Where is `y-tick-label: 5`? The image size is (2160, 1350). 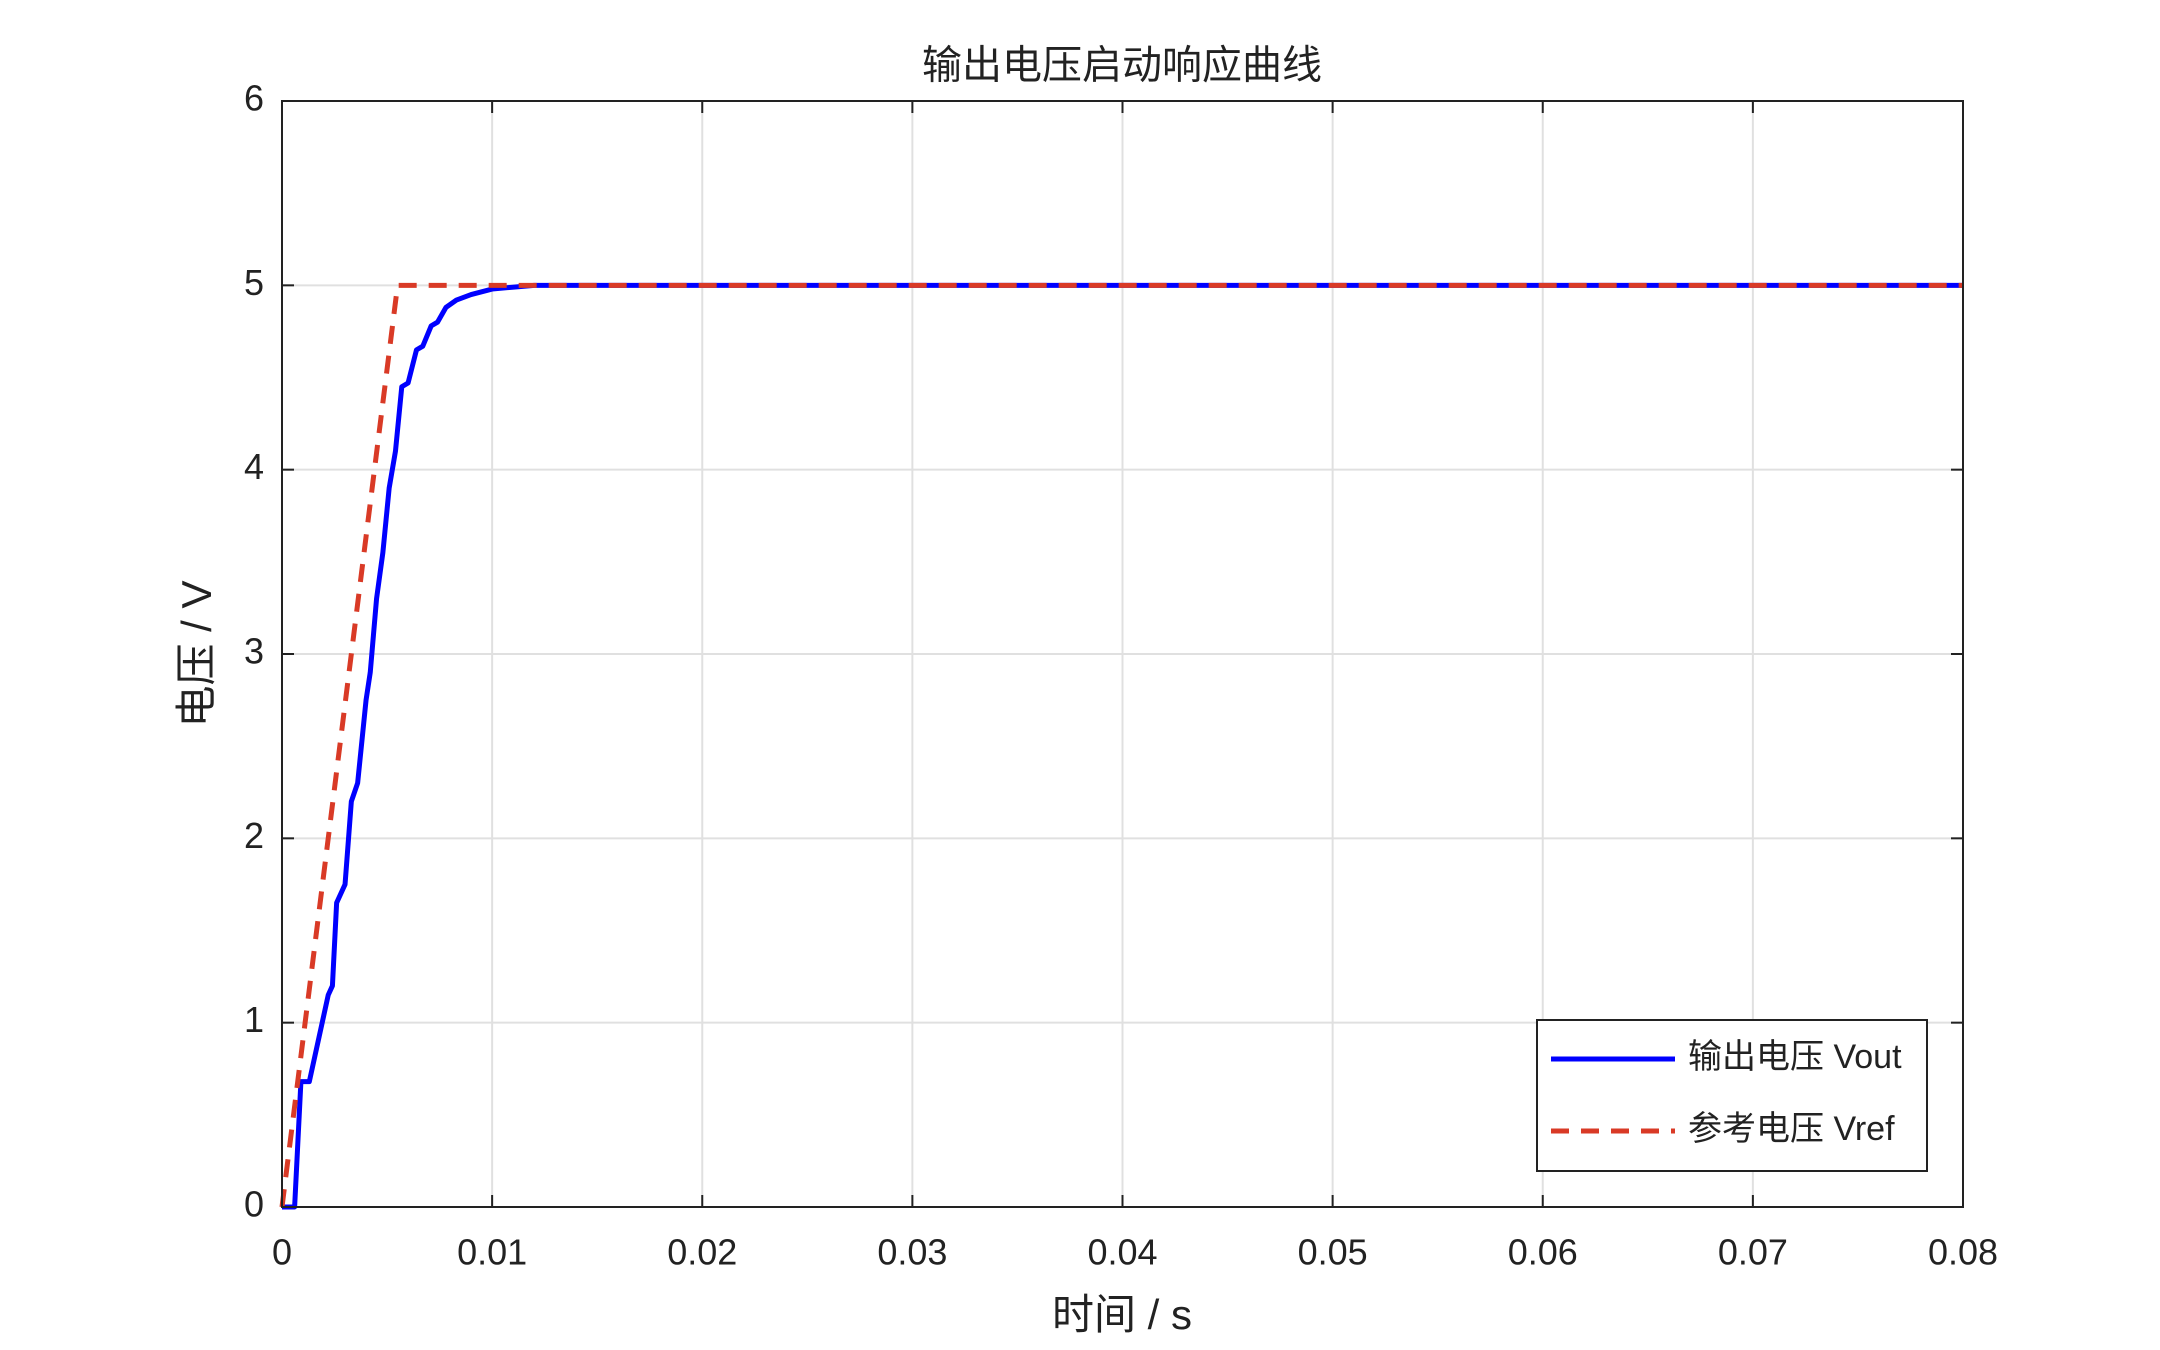
y-tick-label: 5 is located at coordinates (254, 282).